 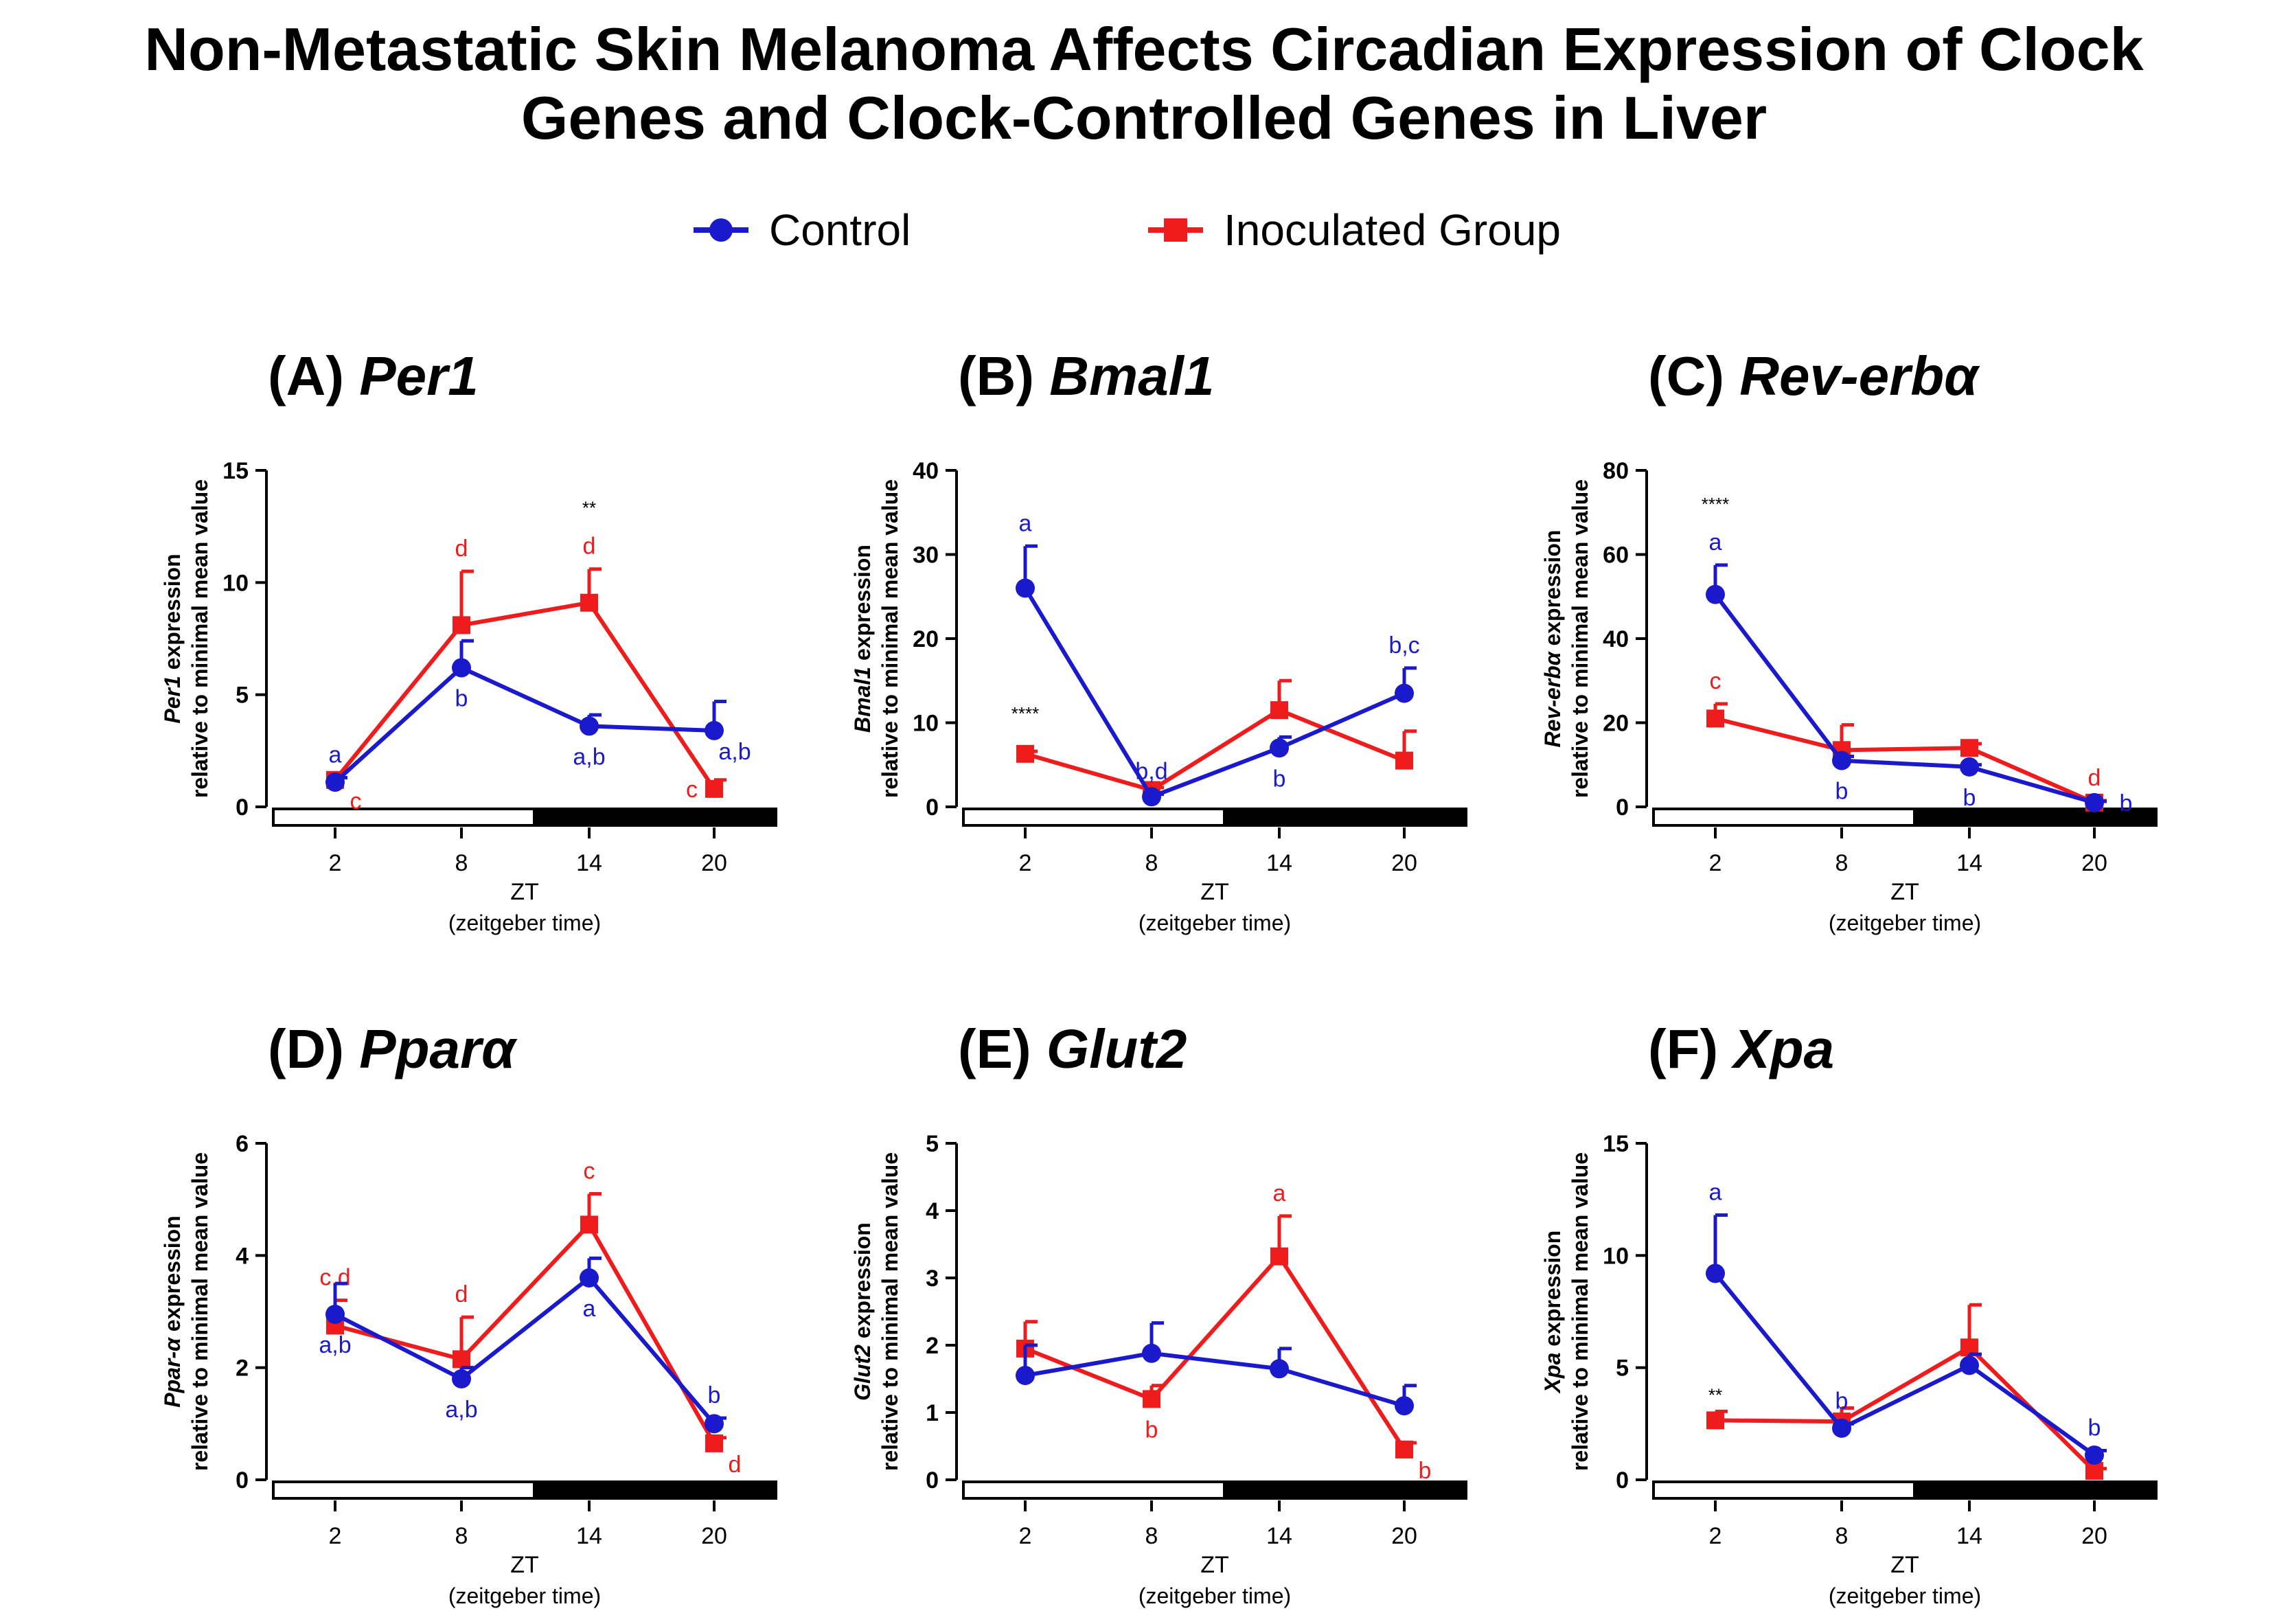 What do you see at coordinates (172, 1372) in the screenshot?
I see `y-axis-label-gene: Ppar-α` at bounding box center [172, 1372].